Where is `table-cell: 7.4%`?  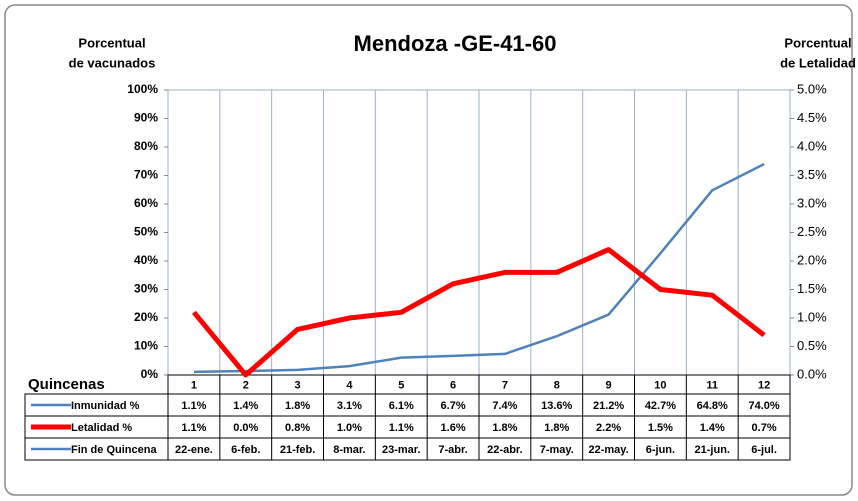
table-cell: 7.4% is located at coordinates (504, 406).